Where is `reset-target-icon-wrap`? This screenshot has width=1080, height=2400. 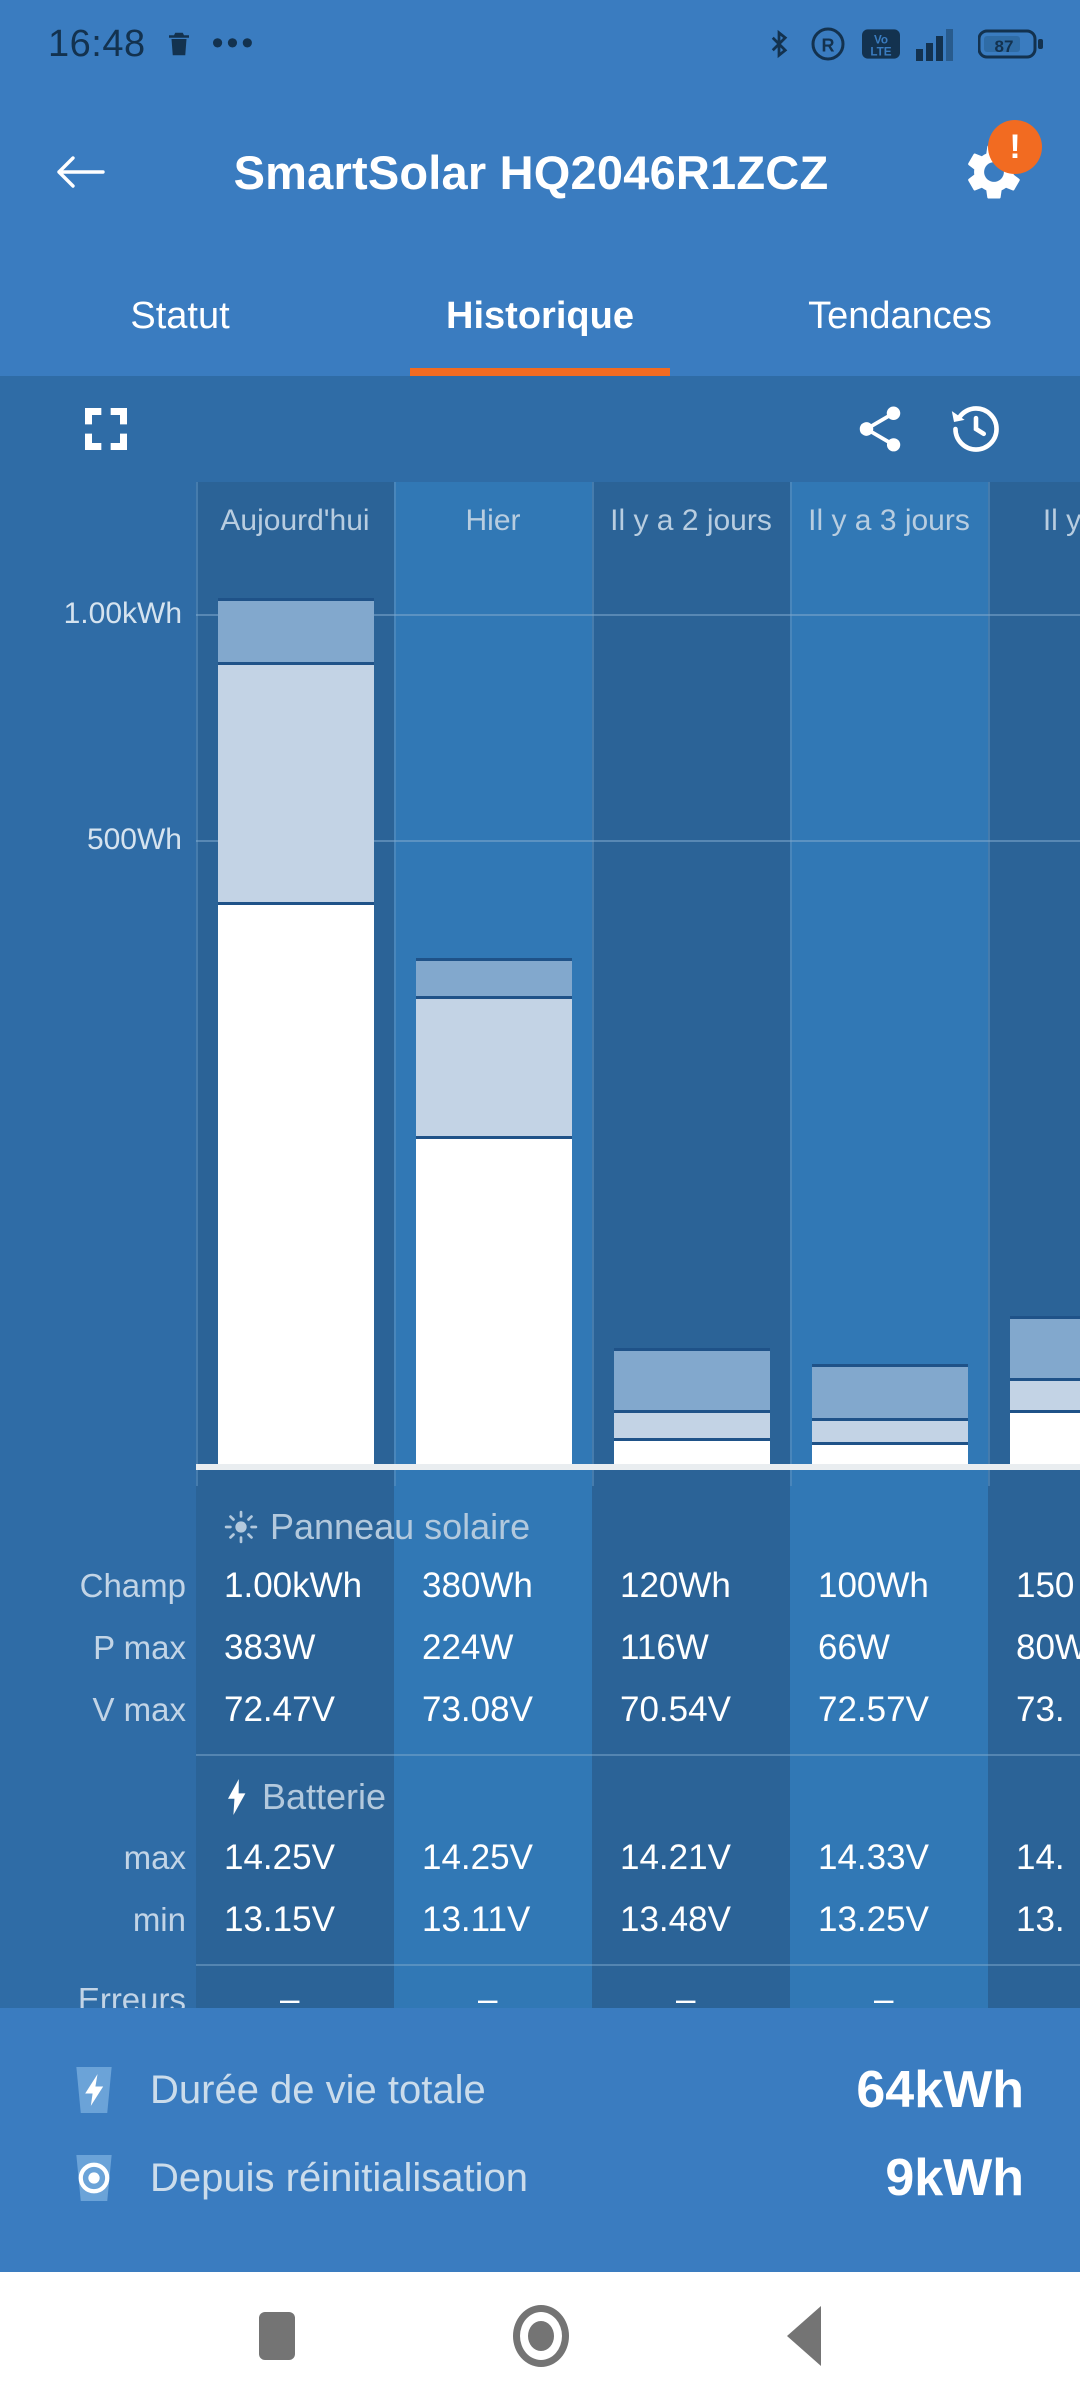 reset-target-icon-wrap is located at coordinates (94, 2178).